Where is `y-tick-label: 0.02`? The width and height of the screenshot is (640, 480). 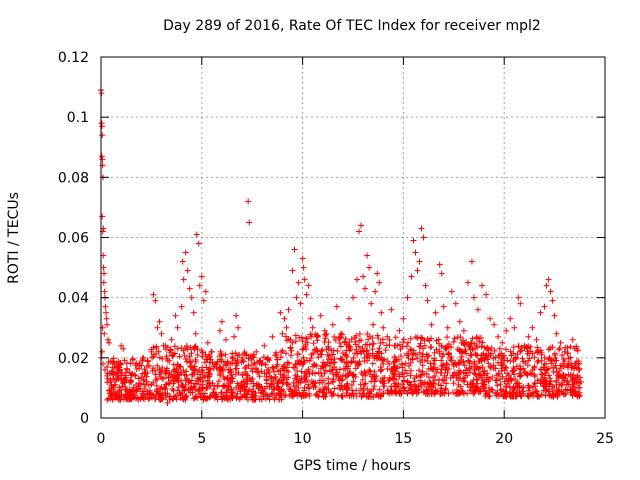
y-tick-label: 0.02 is located at coordinates (73, 359).